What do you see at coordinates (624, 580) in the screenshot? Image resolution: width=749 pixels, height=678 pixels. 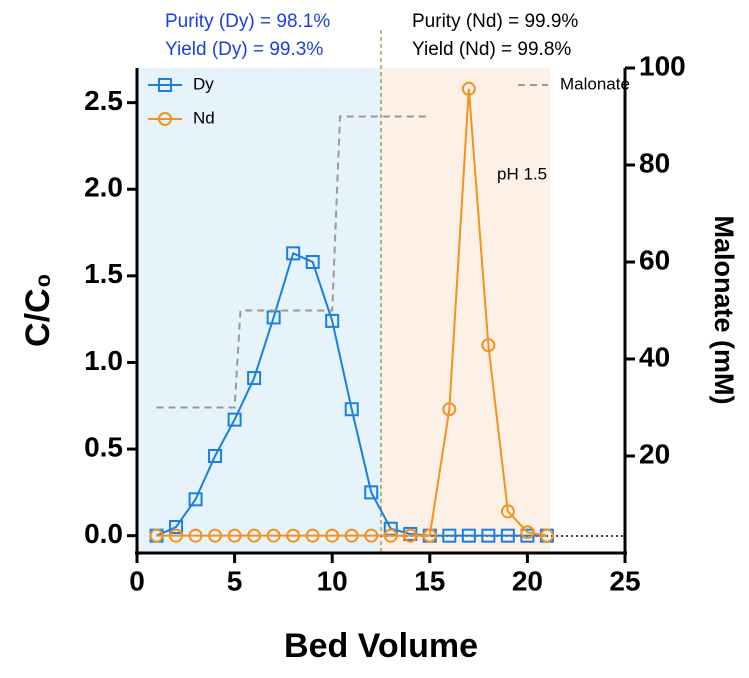 I see `x-tick-label: 25` at bounding box center [624, 580].